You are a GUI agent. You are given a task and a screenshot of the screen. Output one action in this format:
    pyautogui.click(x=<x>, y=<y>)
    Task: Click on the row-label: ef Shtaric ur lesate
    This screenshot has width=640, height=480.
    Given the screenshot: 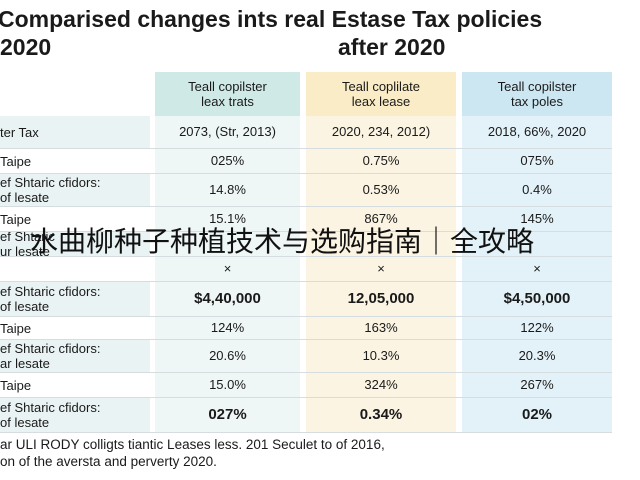 What is the action you would take?
    pyautogui.click(x=75, y=244)
    